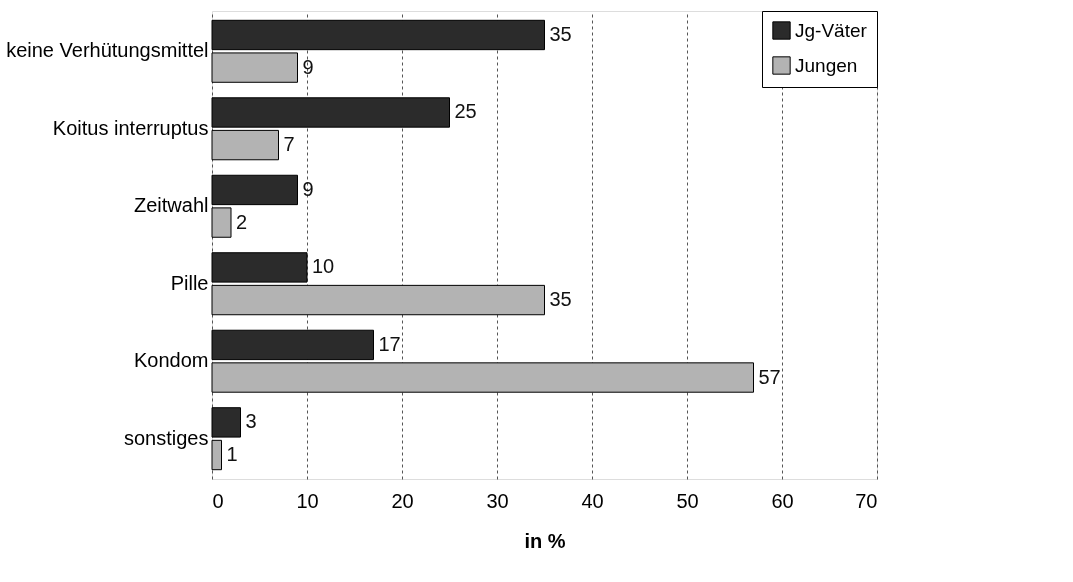 Image resolution: width=1073 pixels, height=582 pixels. I want to click on data-label: 57, so click(769, 376).